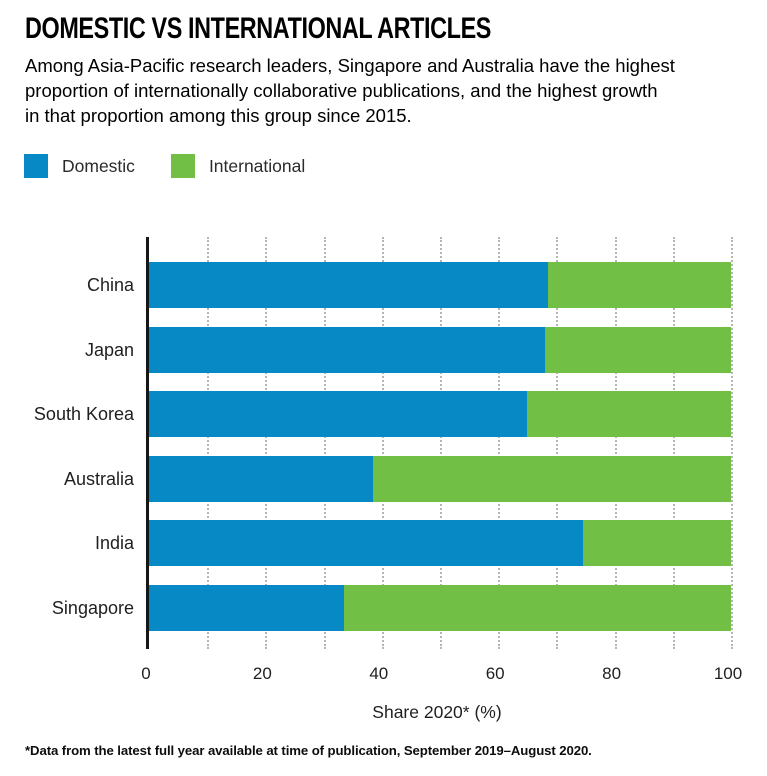  I want to click on bar-row-china, so click(440, 285).